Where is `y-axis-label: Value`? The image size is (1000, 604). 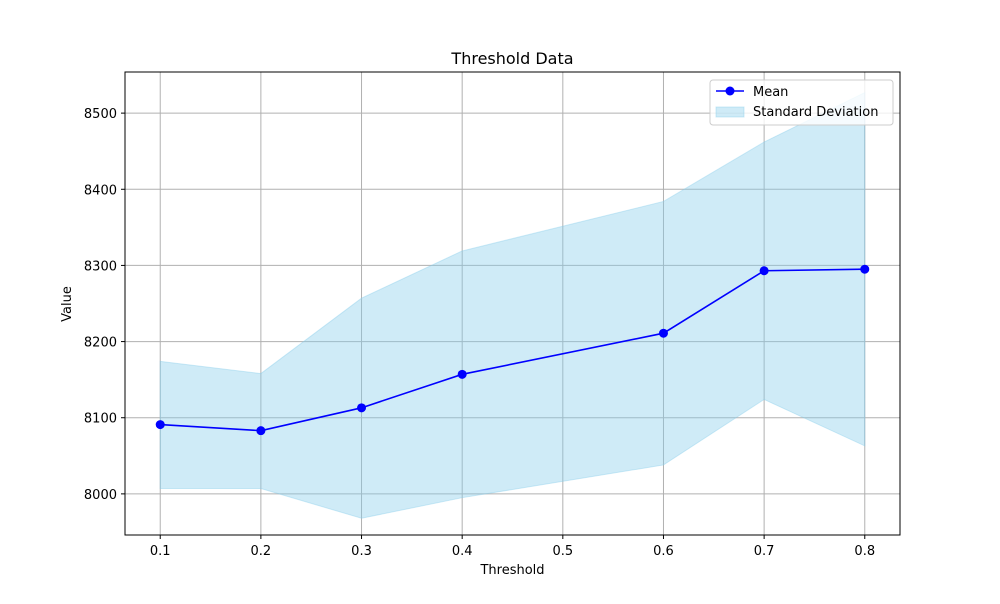
y-axis-label: Value is located at coordinates (67, 304).